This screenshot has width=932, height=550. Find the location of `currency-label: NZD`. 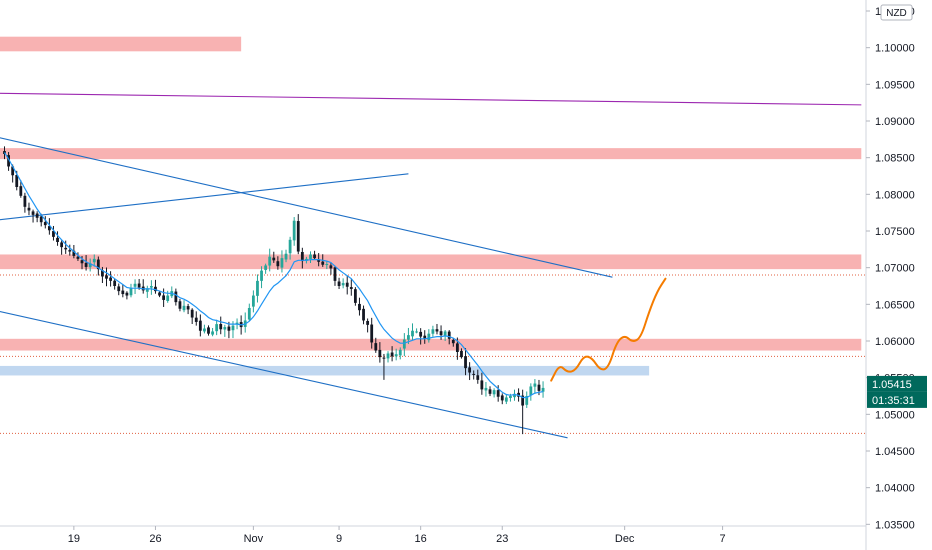

currency-label: NZD is located at coordinates (896, 12).